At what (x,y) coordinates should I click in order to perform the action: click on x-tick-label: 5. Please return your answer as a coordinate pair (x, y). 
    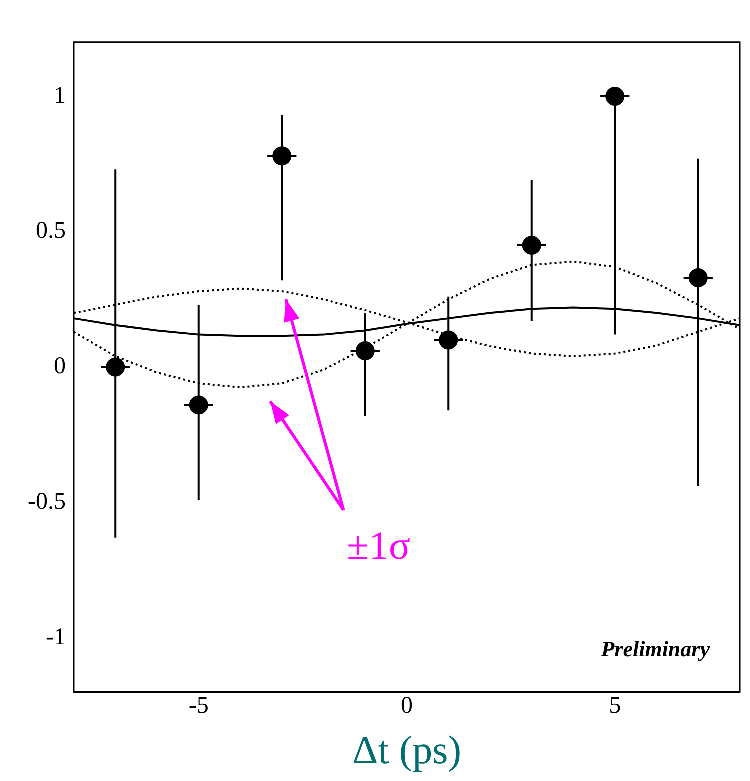
    Looking at the image, I should click on (615, 705).